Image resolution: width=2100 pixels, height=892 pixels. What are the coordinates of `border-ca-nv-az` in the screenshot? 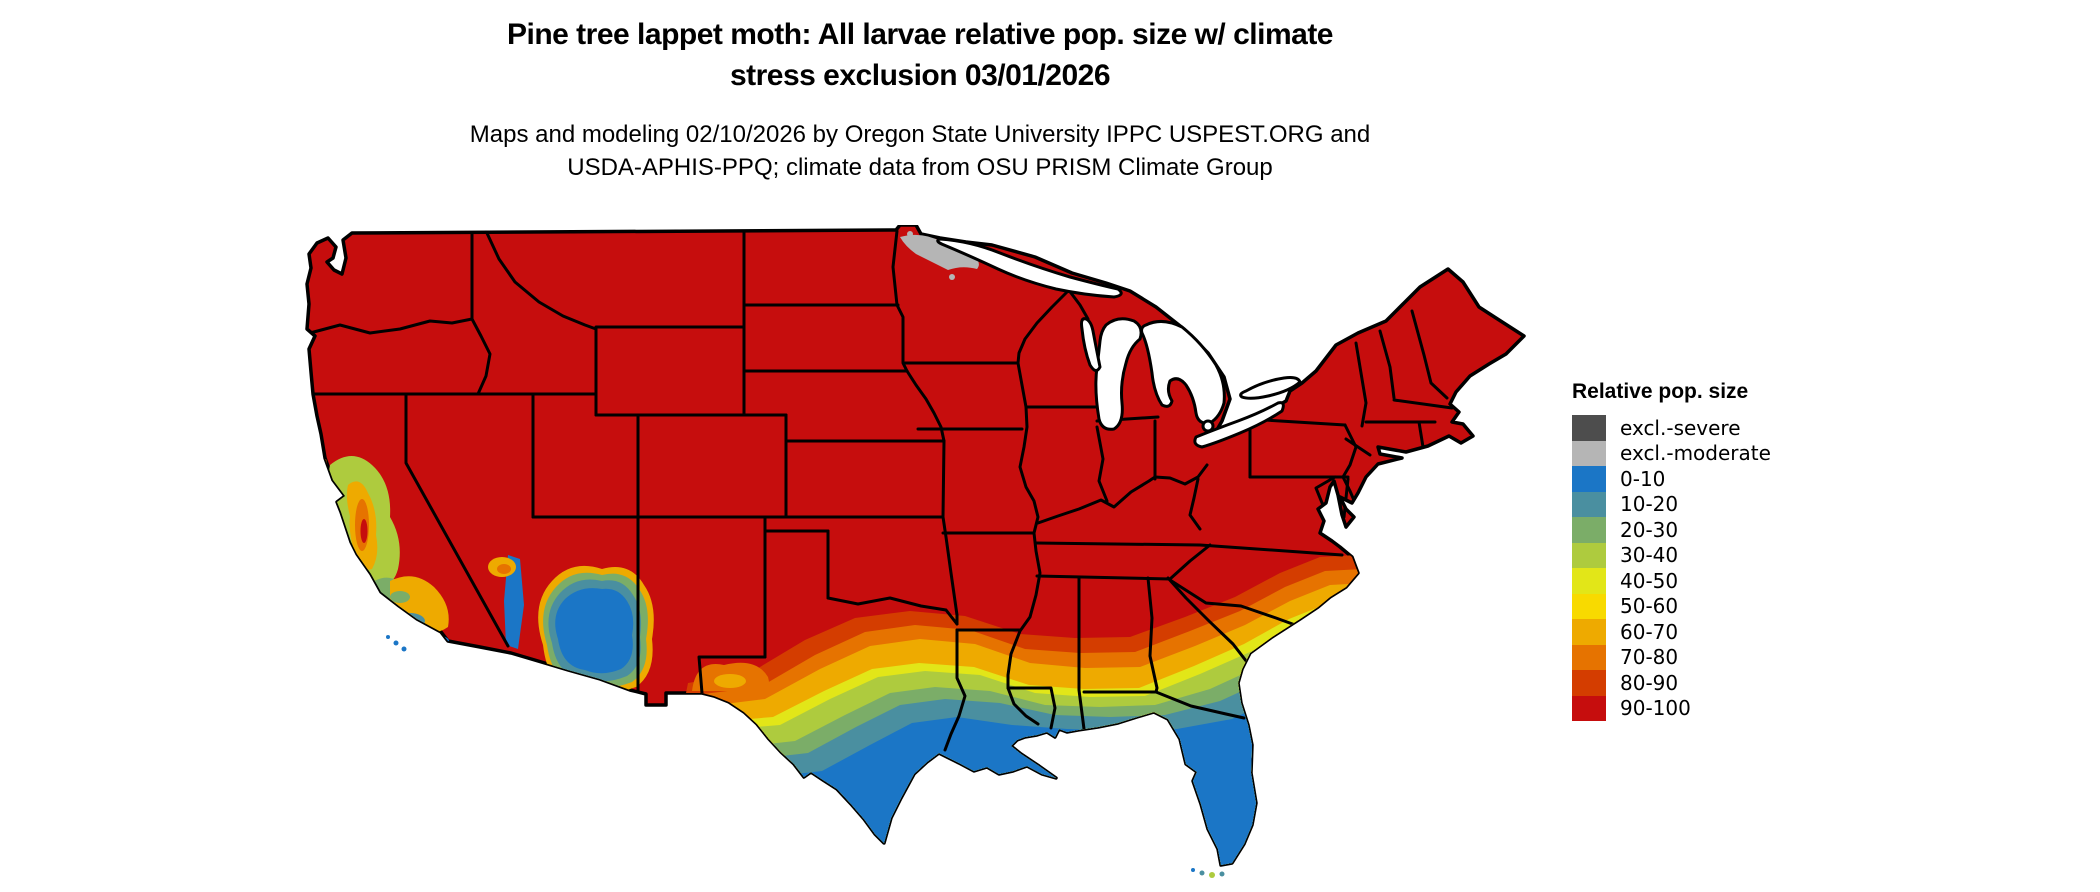 It's located at (457, 520).